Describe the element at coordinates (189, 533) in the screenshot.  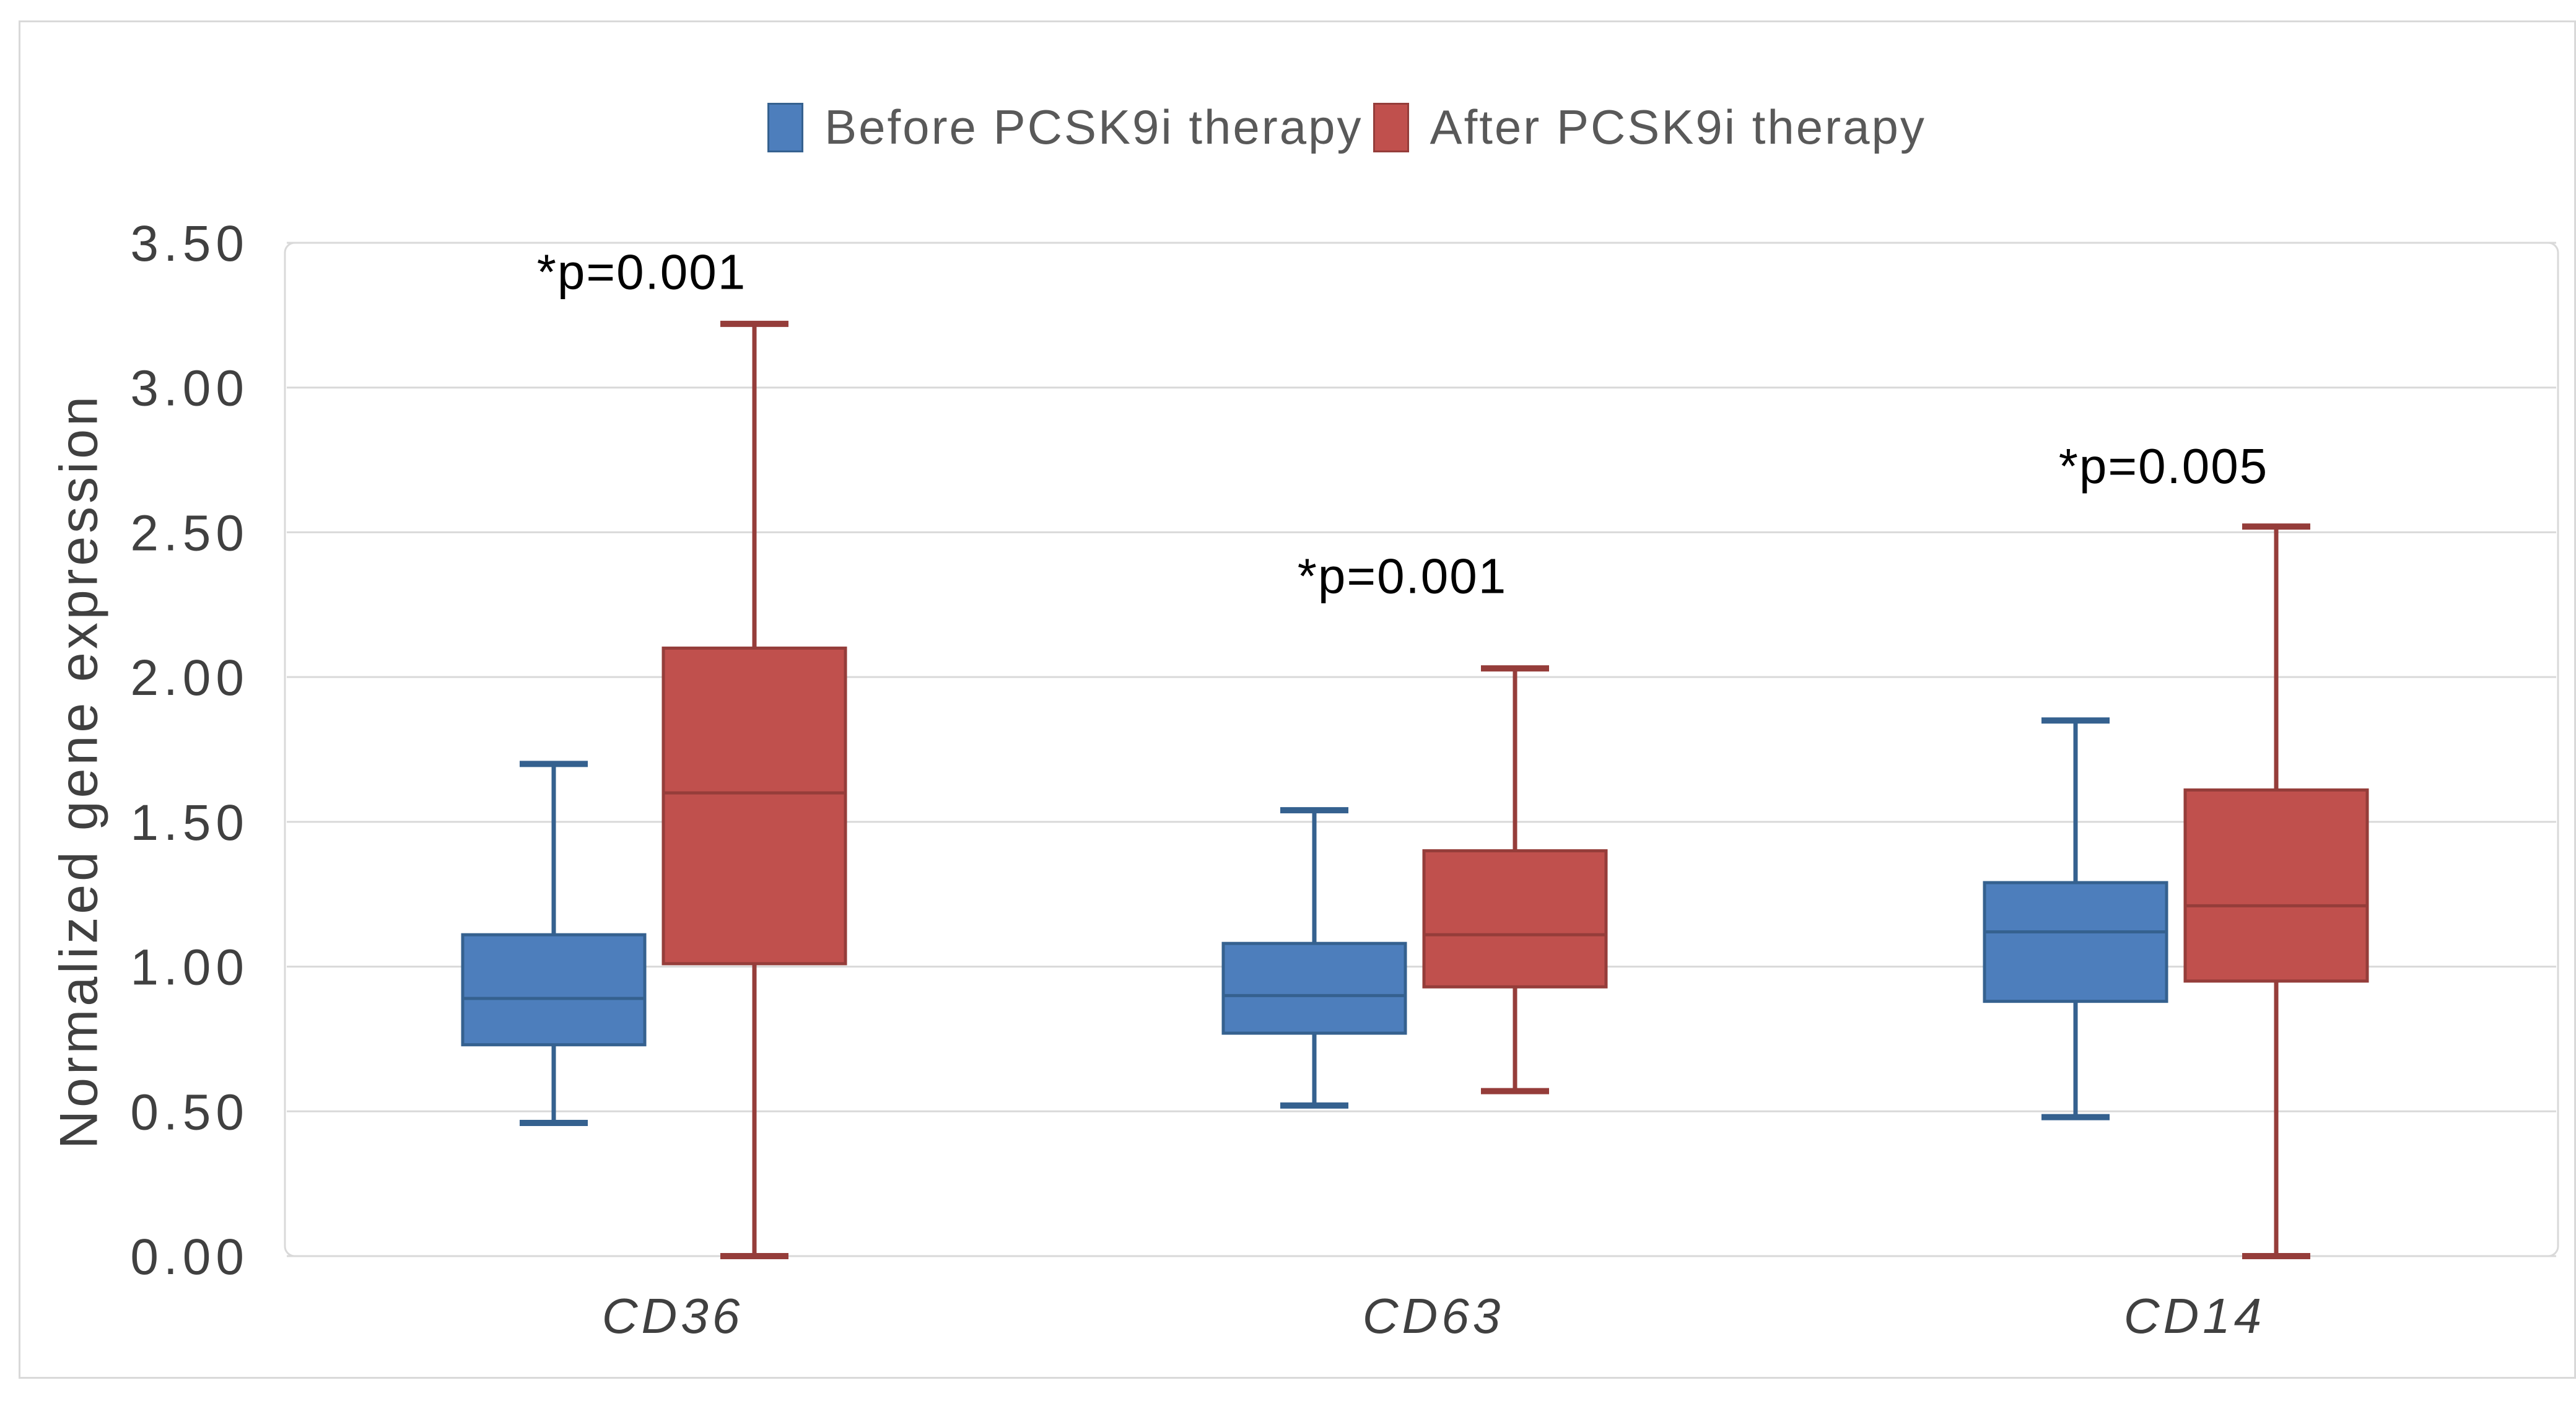
I see `y-tick-label: 2.50` at that location.